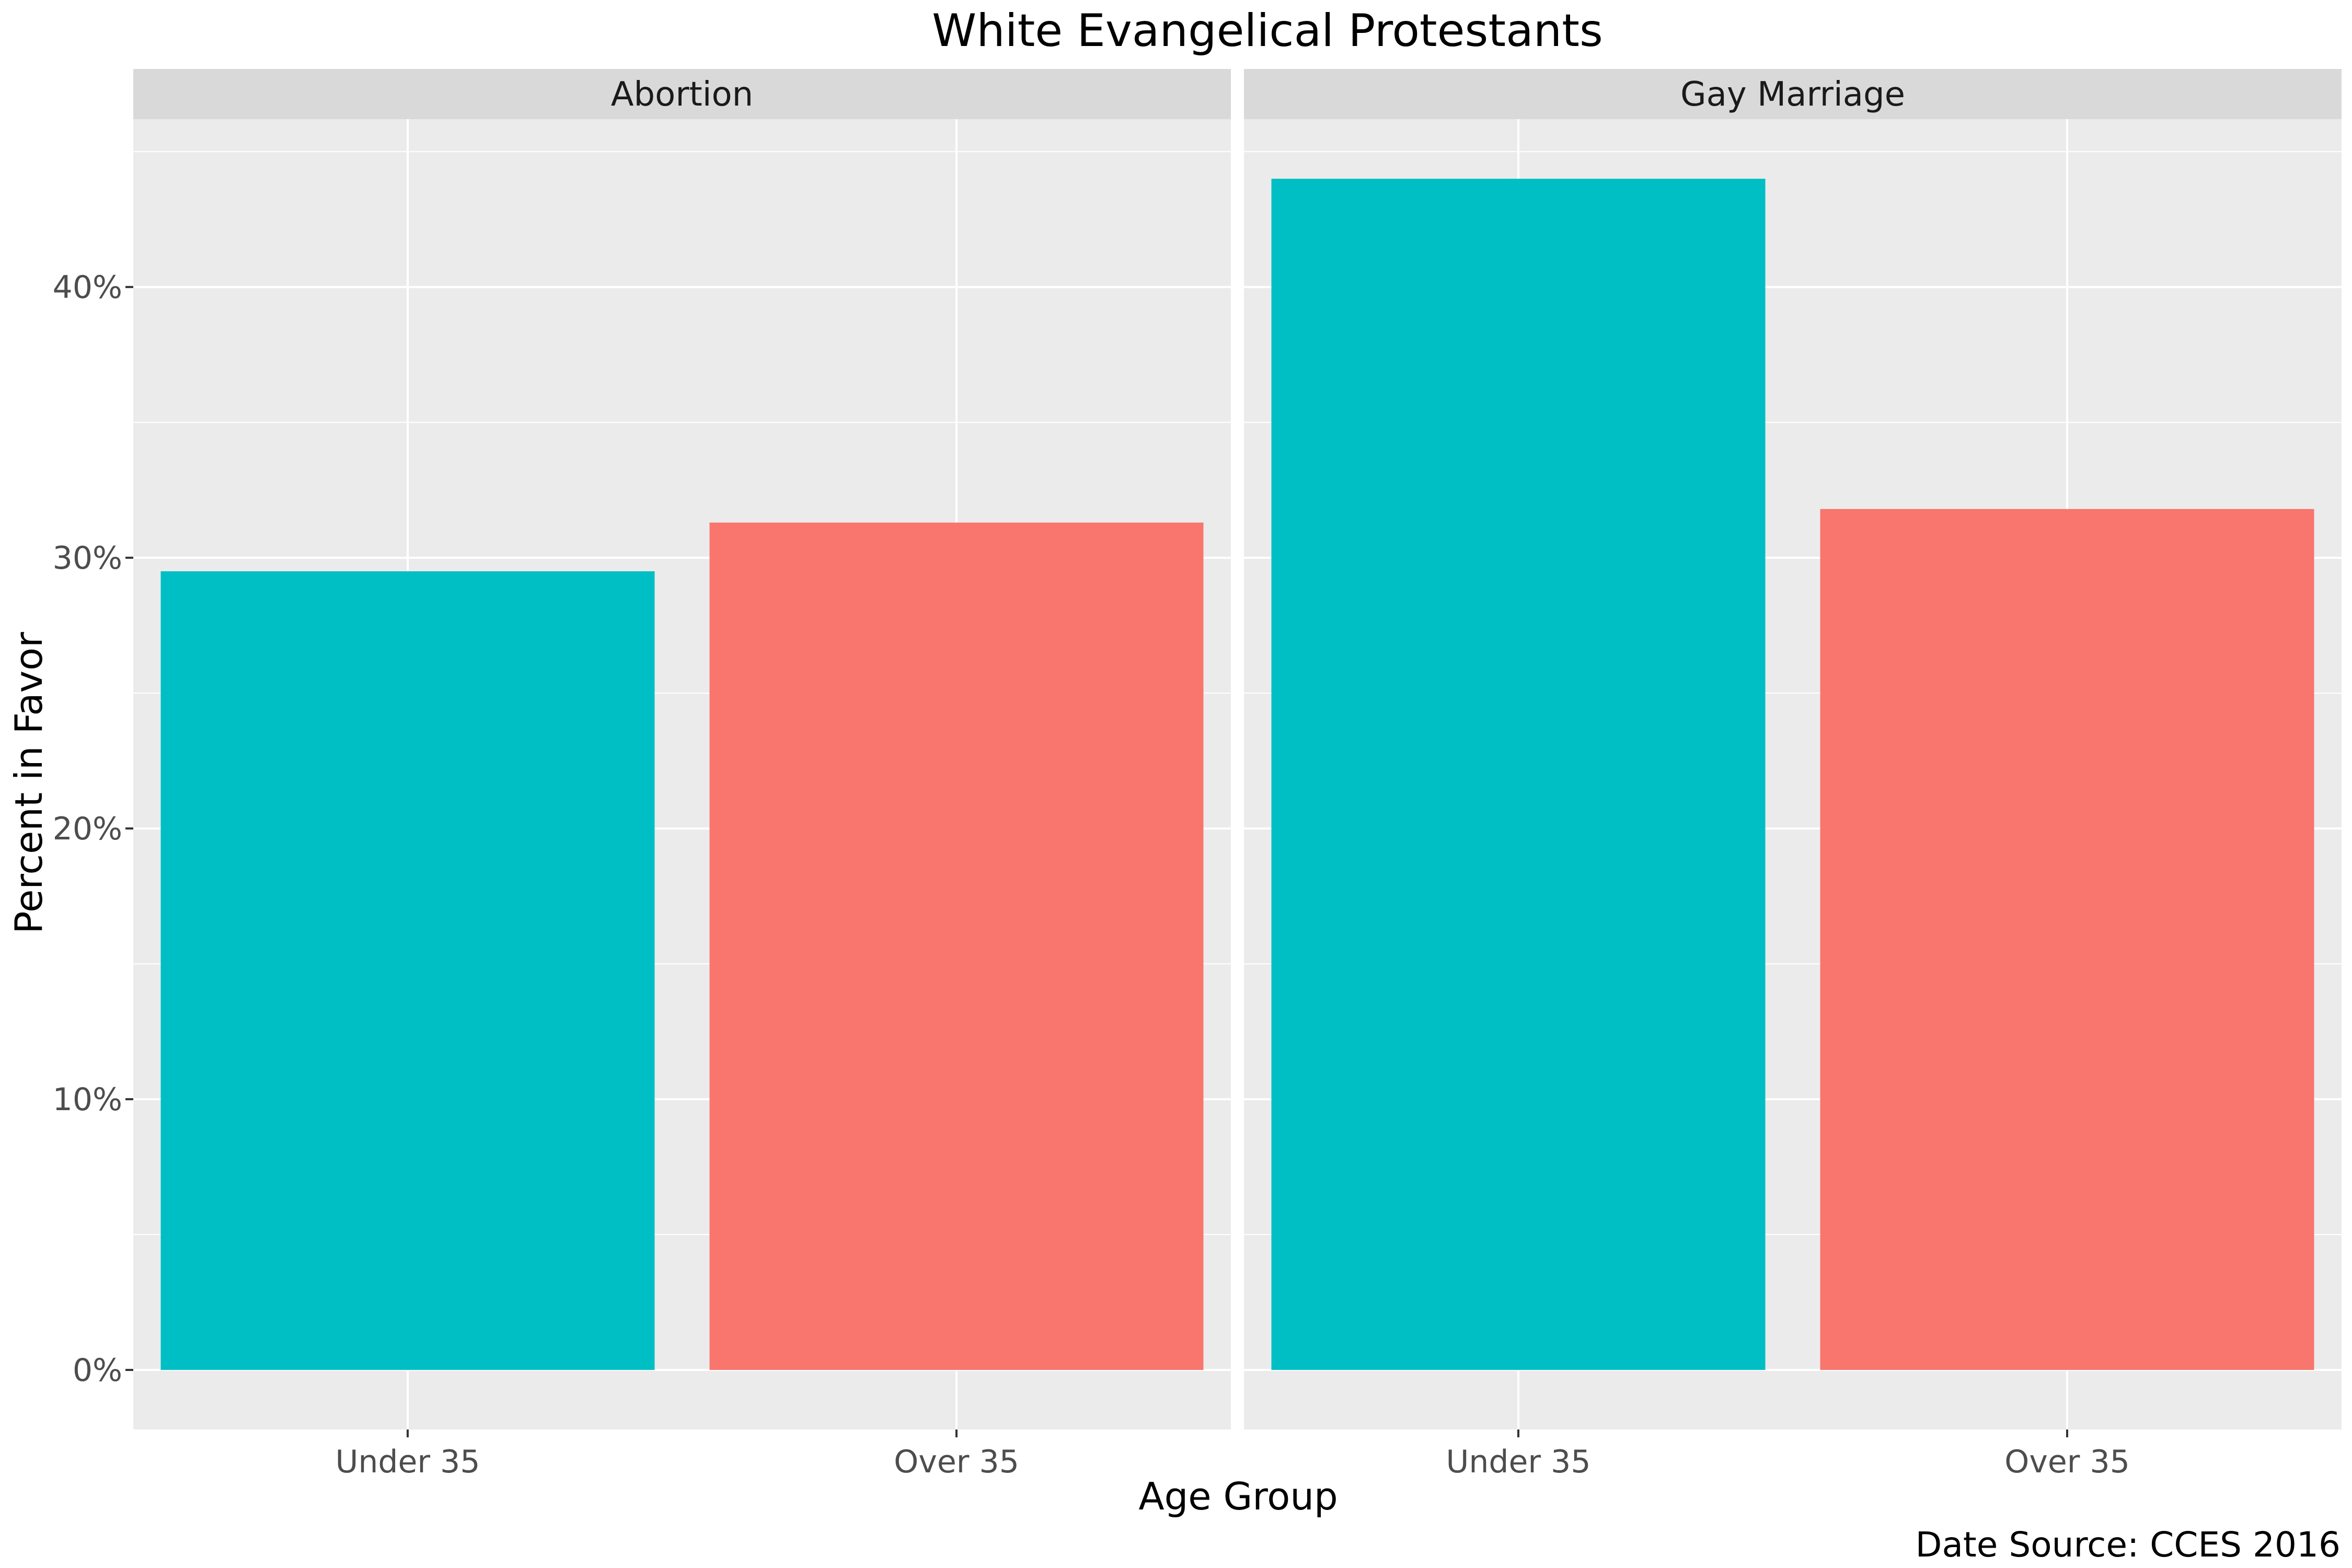 Image resolution: width=2352 pixels, height=1568 pixels. What do you see at coordinates (29, 783) in the screenshot?
I see `y-axis-title: Percent in Favor` at bounding box center [29, 783].